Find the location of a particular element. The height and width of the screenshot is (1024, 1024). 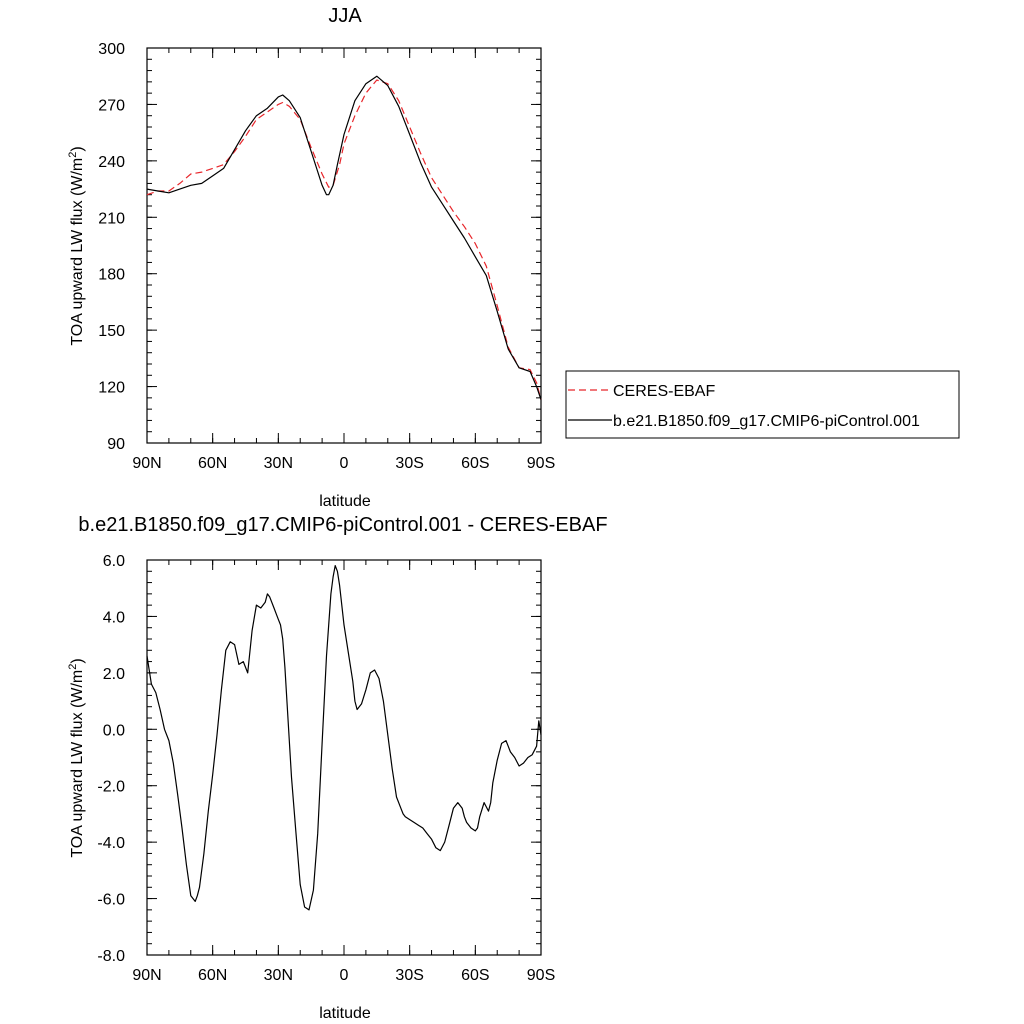

bottom-chart-ylabel: TOA upward LW flux (W/m2) is located at coordinates (76, 757).